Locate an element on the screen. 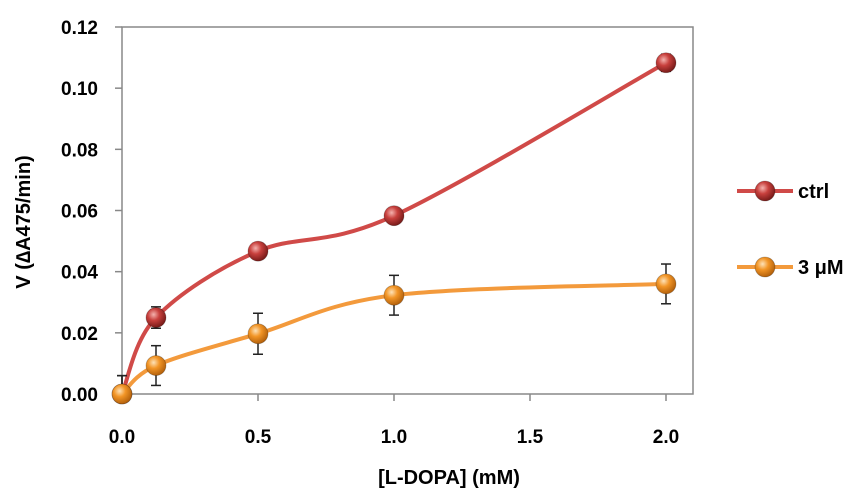 This screenshot has width=851, height=488. legend-label: 3 μM is located at coordinates (821, 268).